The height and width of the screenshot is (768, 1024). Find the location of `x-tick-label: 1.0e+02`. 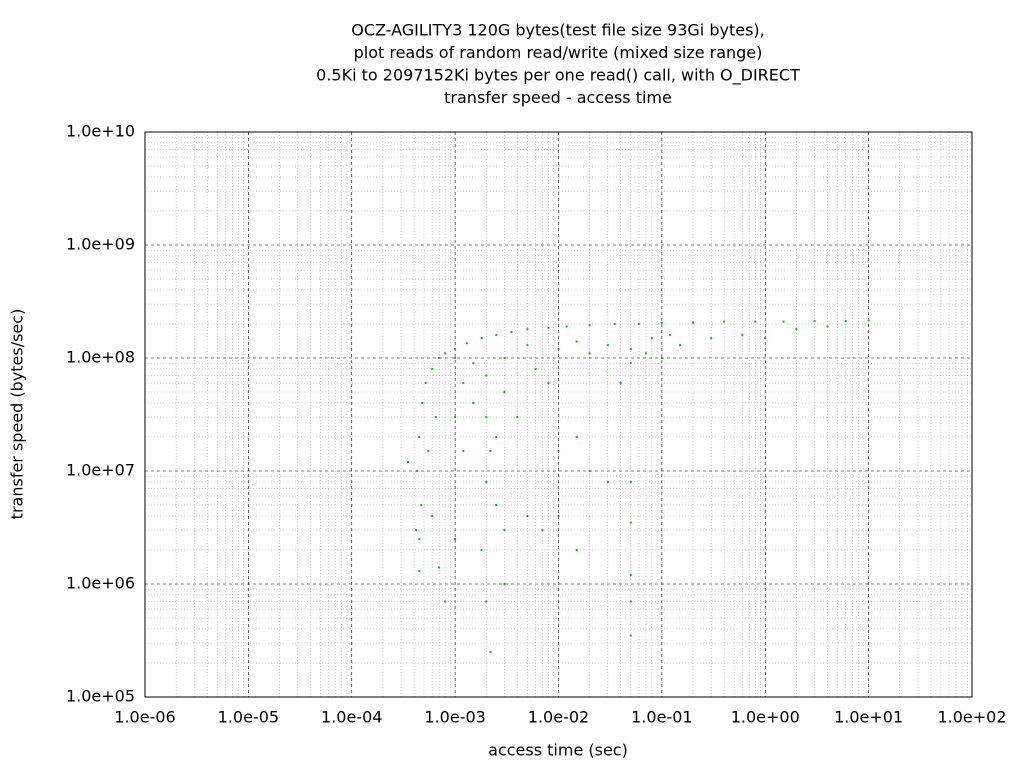

x-tick-label: 1.0e+02 is located at coordinates (971, 717).